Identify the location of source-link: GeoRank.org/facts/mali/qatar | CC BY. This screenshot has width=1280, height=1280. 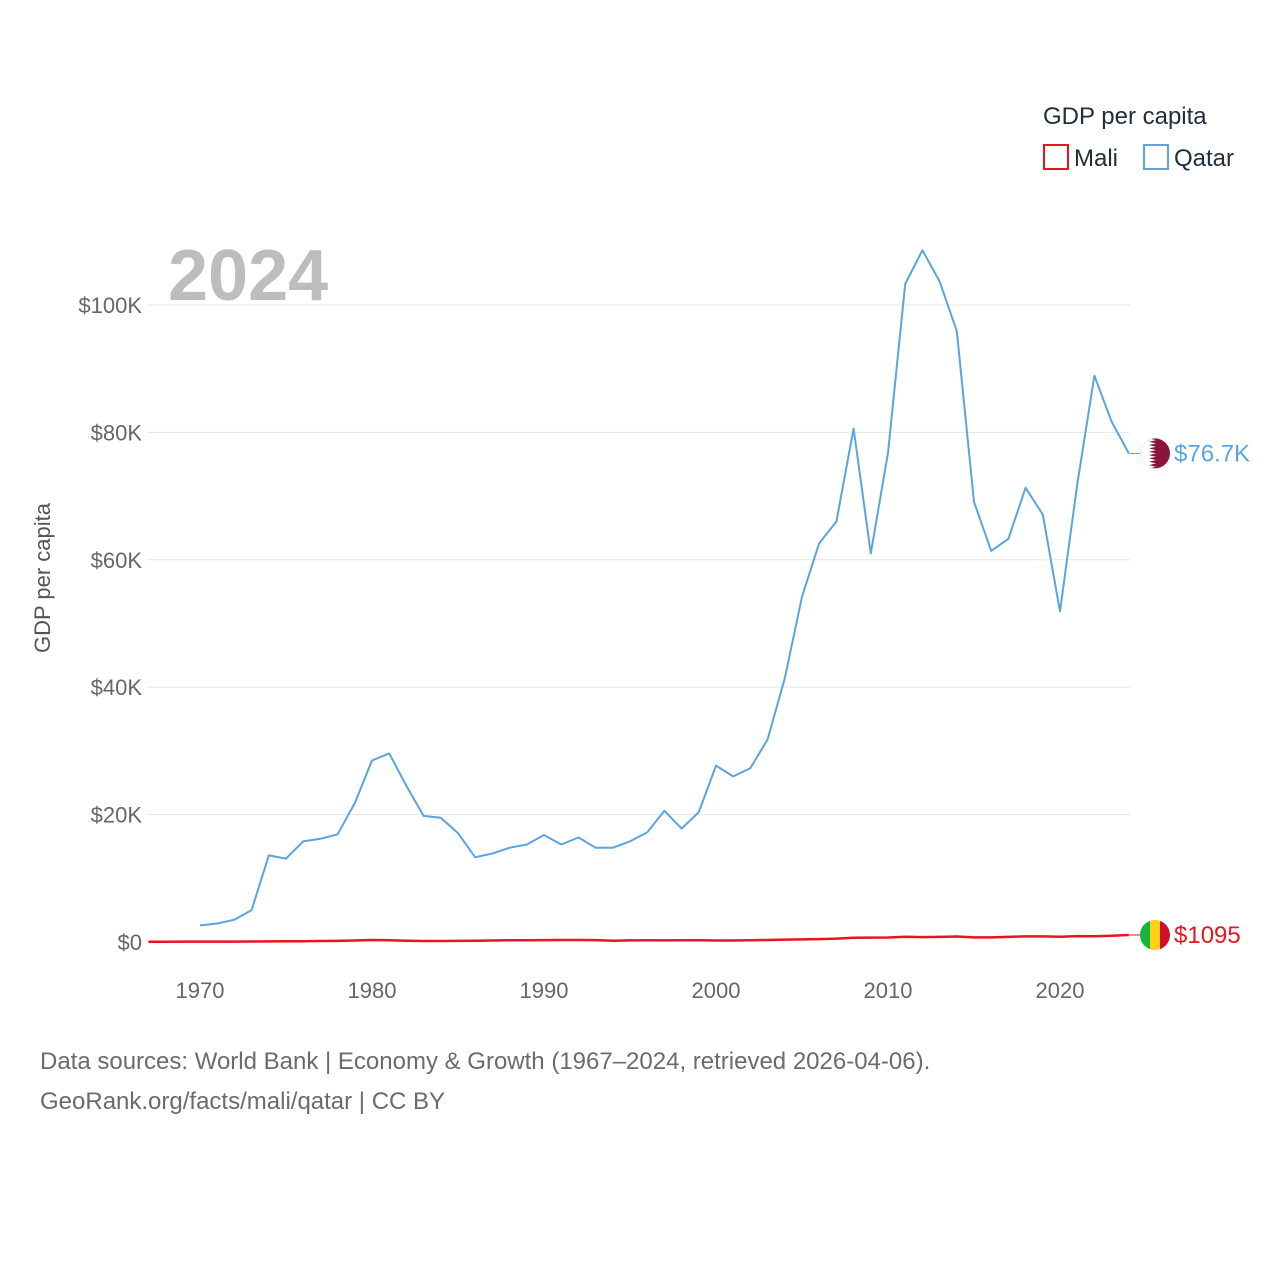
(243, 1101).